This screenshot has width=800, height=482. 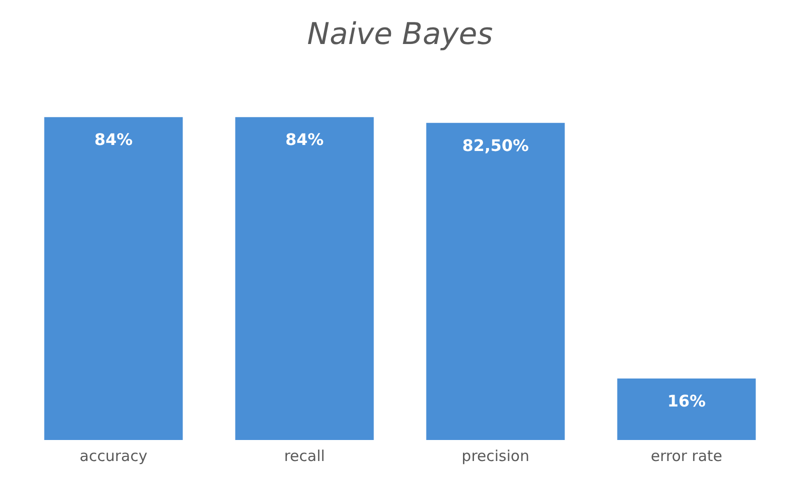 I want to click on x-tick-label: error rate, so click(x=686, y=455).